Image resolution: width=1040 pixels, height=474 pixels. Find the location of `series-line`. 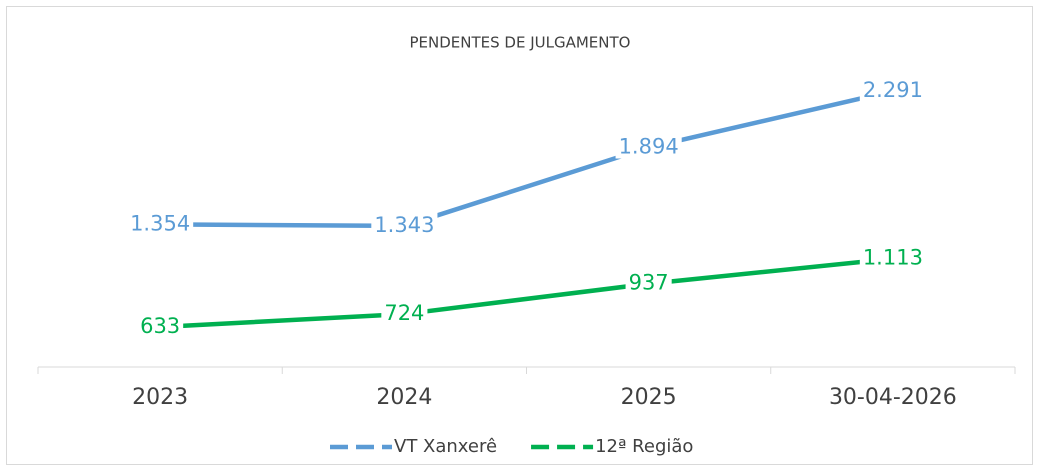

series-line is located at coordinates (527, 293).